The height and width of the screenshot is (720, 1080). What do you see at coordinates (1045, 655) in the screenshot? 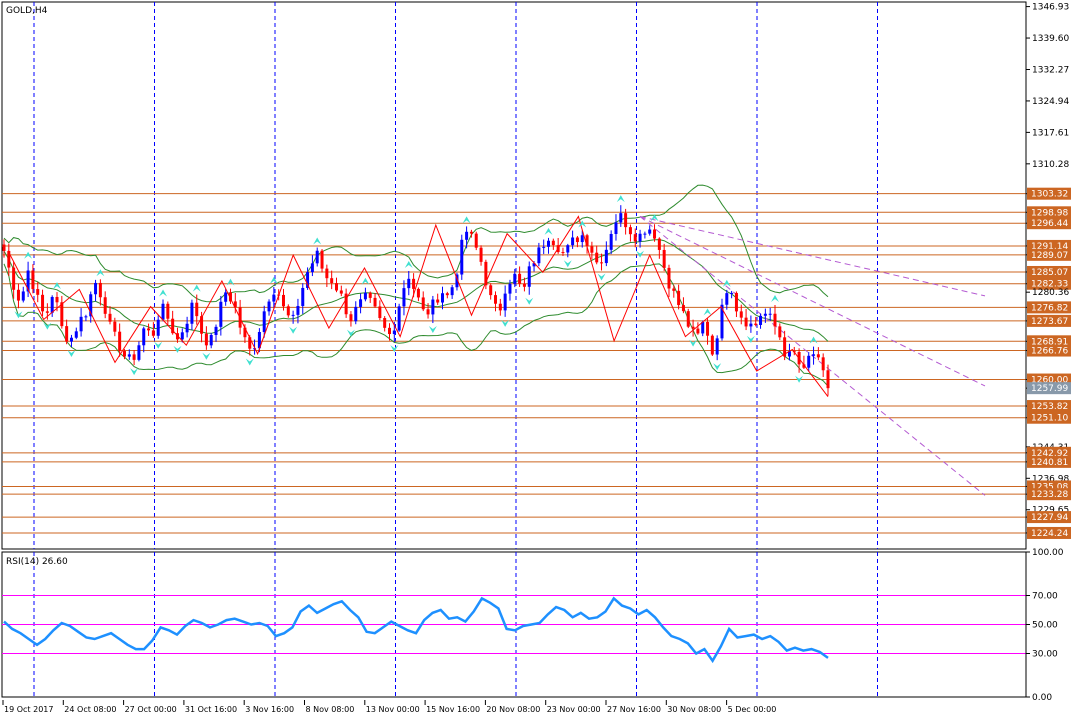
I see `rsi-tick-label: 30.00` at bounding box center [1045, 655].